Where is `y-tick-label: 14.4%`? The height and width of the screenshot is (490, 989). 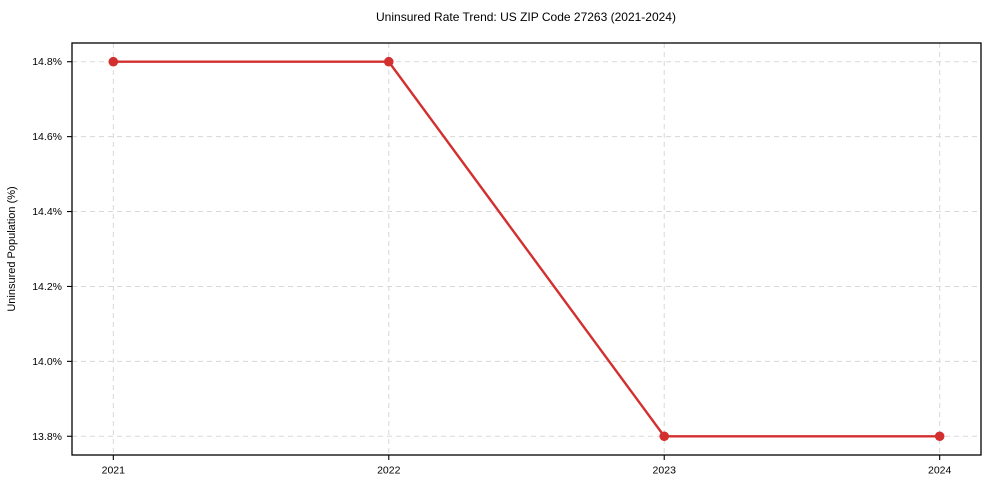
y-tick-label: 14.4% is located at coordinates (47, 212).